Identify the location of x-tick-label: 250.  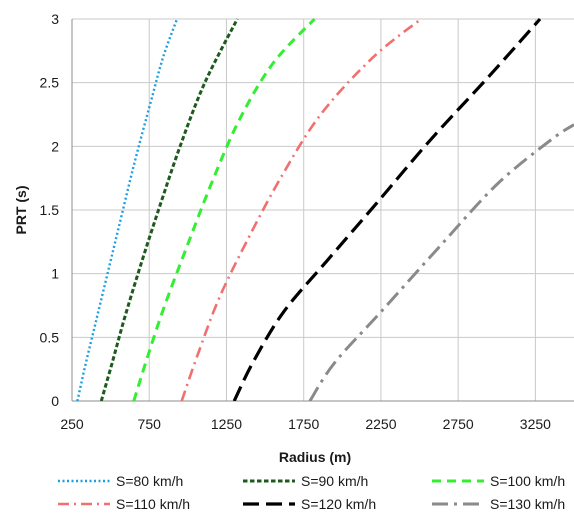
(72, 424).